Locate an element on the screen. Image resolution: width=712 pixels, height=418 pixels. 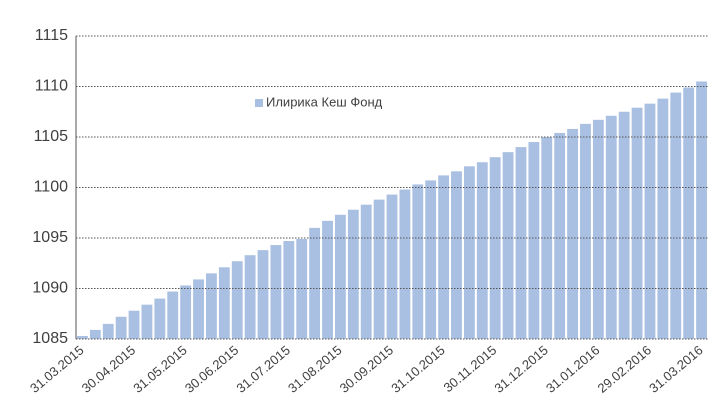
y-tick-label: 1100 is located at coordinates (51, 187).